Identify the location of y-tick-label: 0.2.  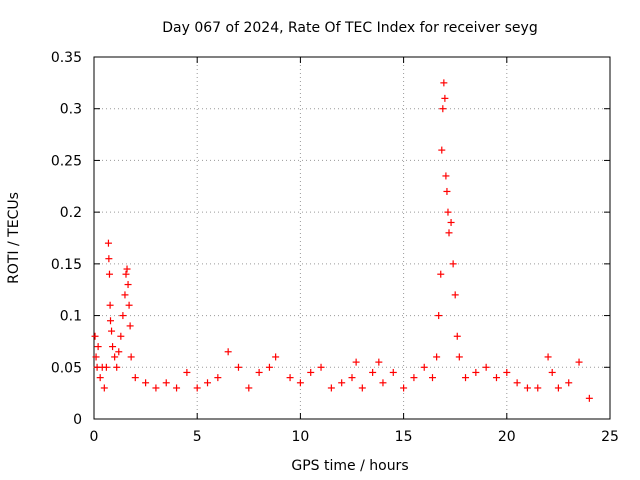
(71, 213).